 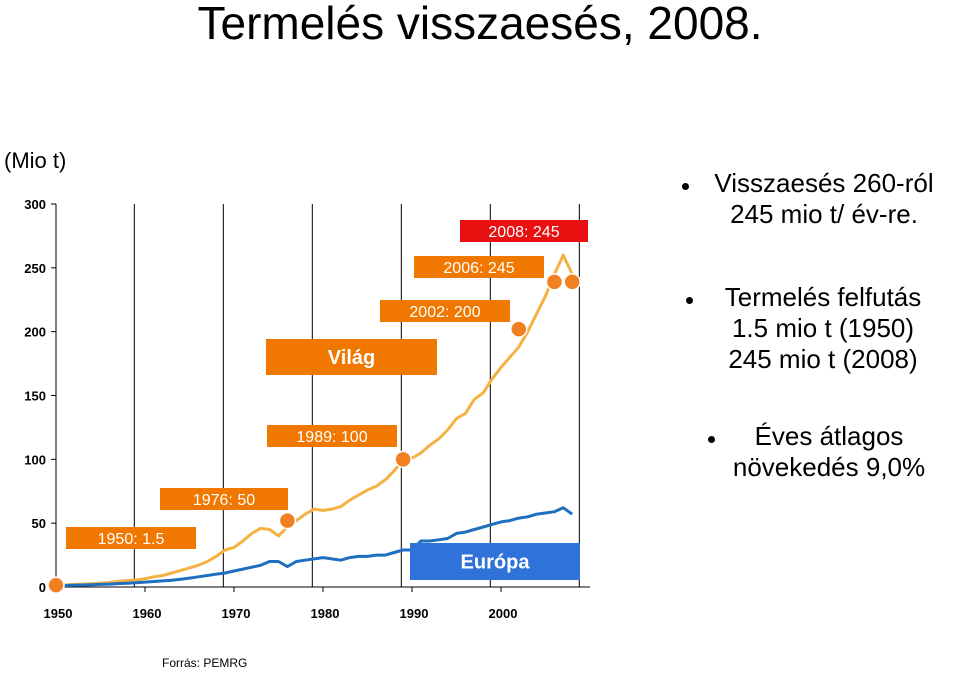 I want to click on bullet-item-decline: Visszaesés 260-ról 245 mio t/ év-re., so click(x=821, y=199).